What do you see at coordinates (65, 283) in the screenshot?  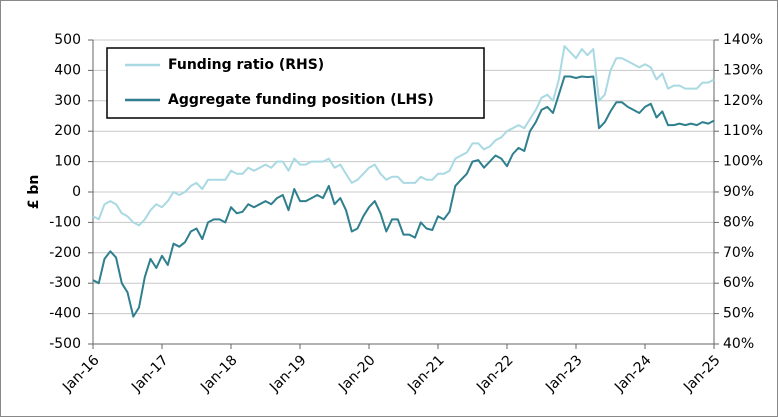 I see `y-tick-label: -300` at bounding box center [65, 283].